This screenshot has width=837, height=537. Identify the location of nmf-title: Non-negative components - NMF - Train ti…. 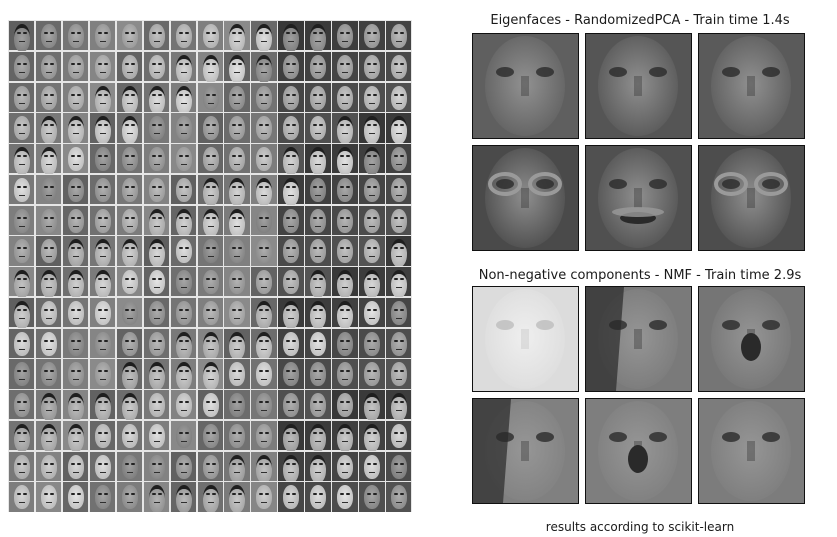
(640, 275).